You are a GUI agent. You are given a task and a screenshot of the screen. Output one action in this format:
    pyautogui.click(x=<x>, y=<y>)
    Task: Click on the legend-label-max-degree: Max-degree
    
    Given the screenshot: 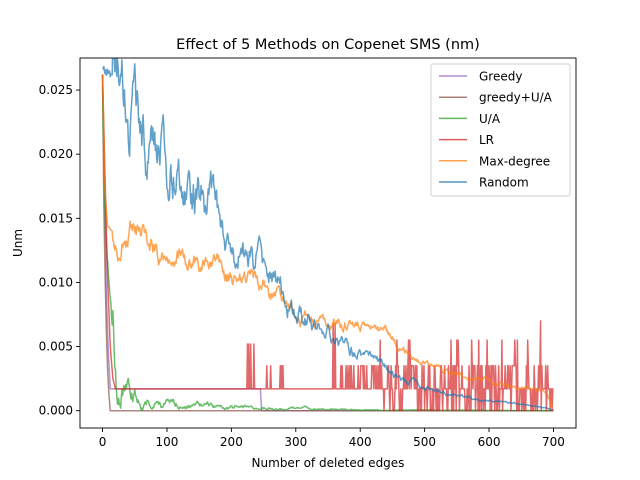 What is the action you would take?
    pyautogui.click(x=514, y=161)
    